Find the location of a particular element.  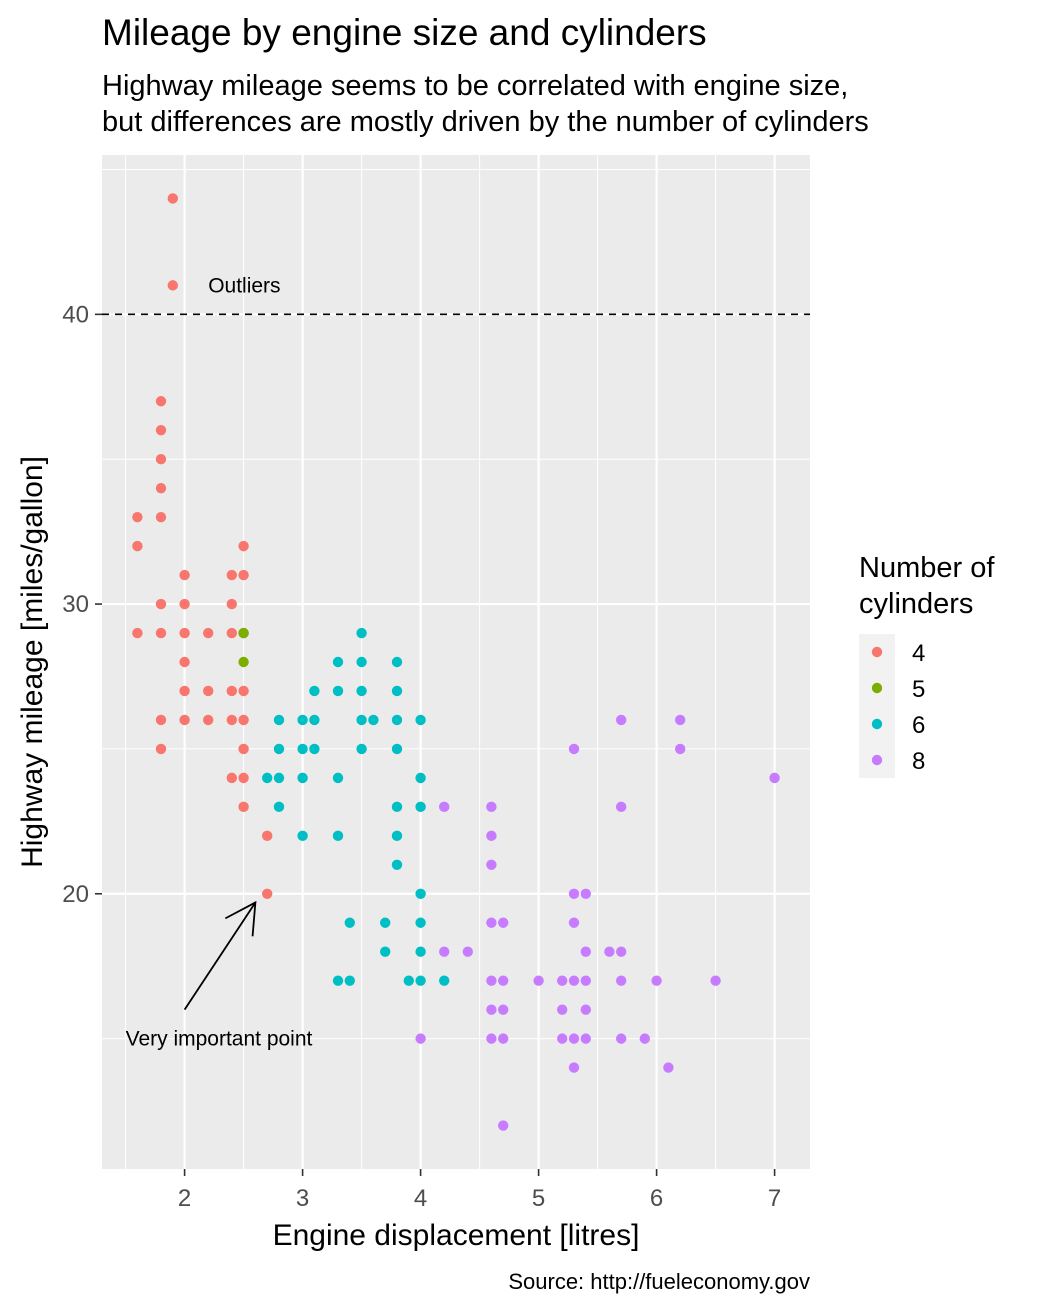

annotation-important-point-label: Very important point is located at coordinates (219, 1039).